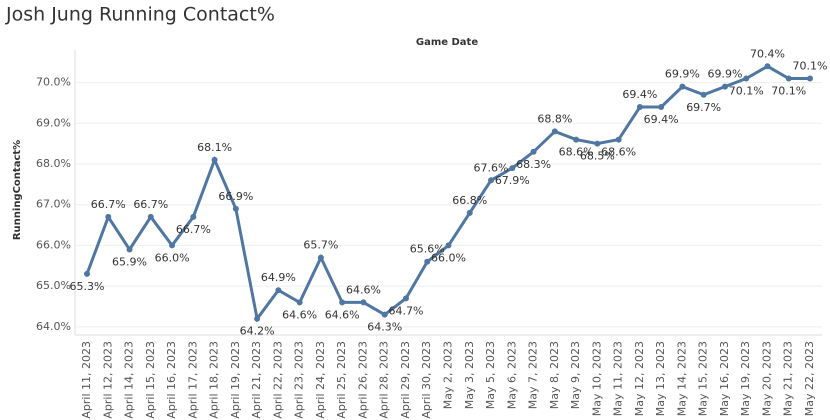 The height and width of the screenshot is (420, 830). What do you see at coordinates (214, 380) in the screenshot?
I see `x-tick-label: April 18, 2023` at bounding box center [214, 380].